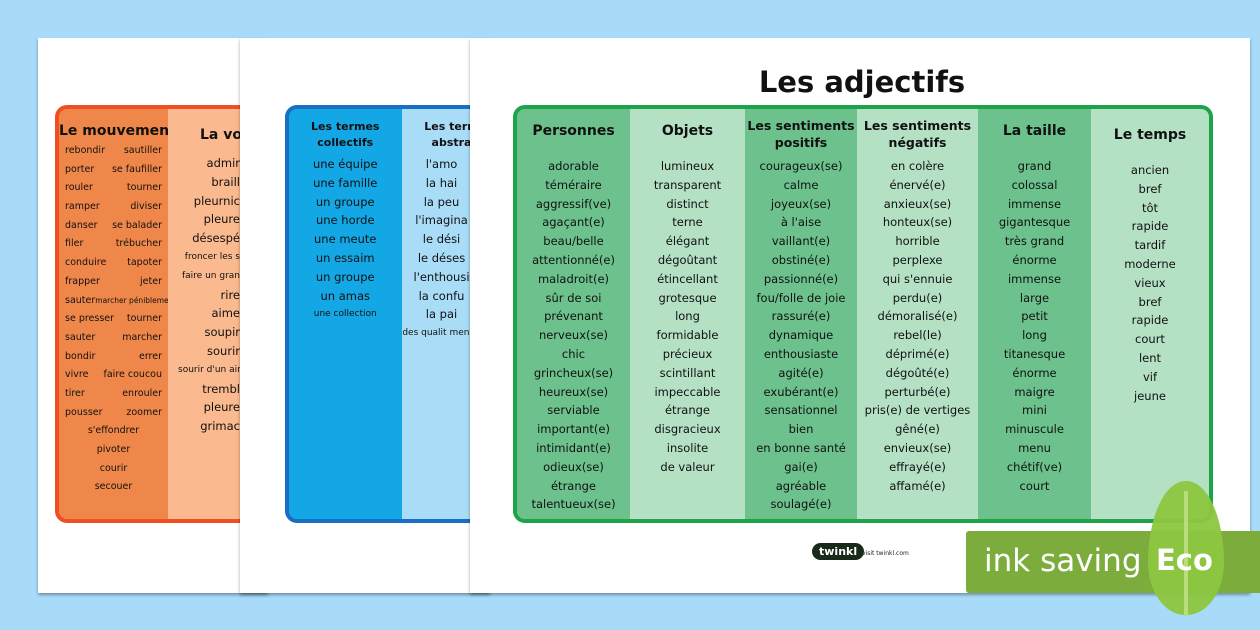 Image resolution: width=1260 pixels, height=630 pixels. Describe the element at coordinates (113, 207) in the screenshot. I see `word-pair-row: ramper diviser` at that location.